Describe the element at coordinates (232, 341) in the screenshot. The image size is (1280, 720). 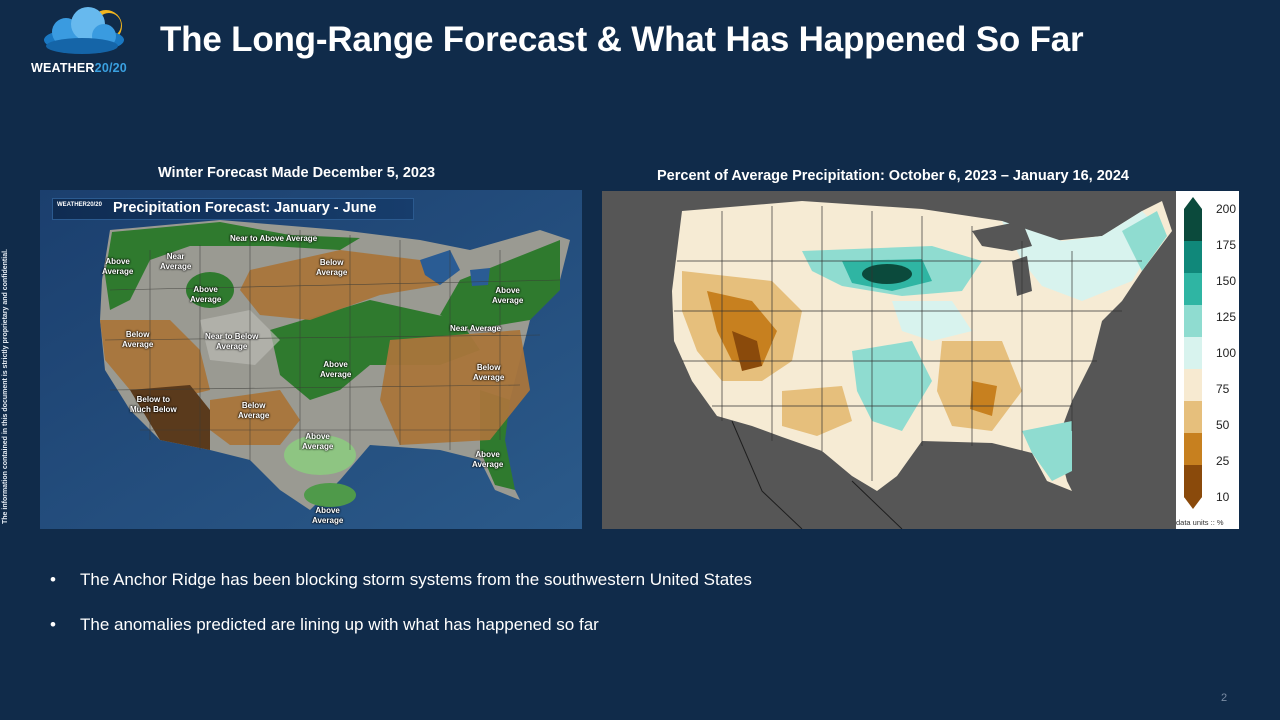
I see `map-label: Near to Below Average` at that location.